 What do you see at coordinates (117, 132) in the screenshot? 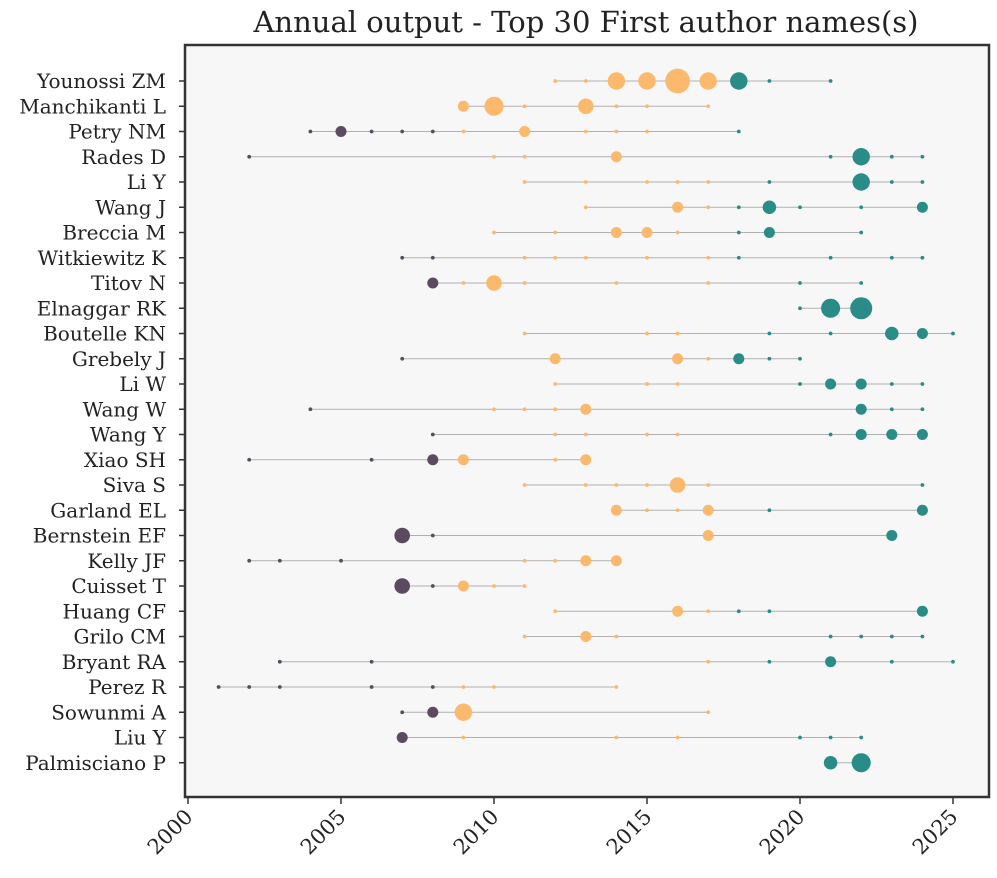
I see `y-tick-label: Petry NM` at bounding box center [117, 132].